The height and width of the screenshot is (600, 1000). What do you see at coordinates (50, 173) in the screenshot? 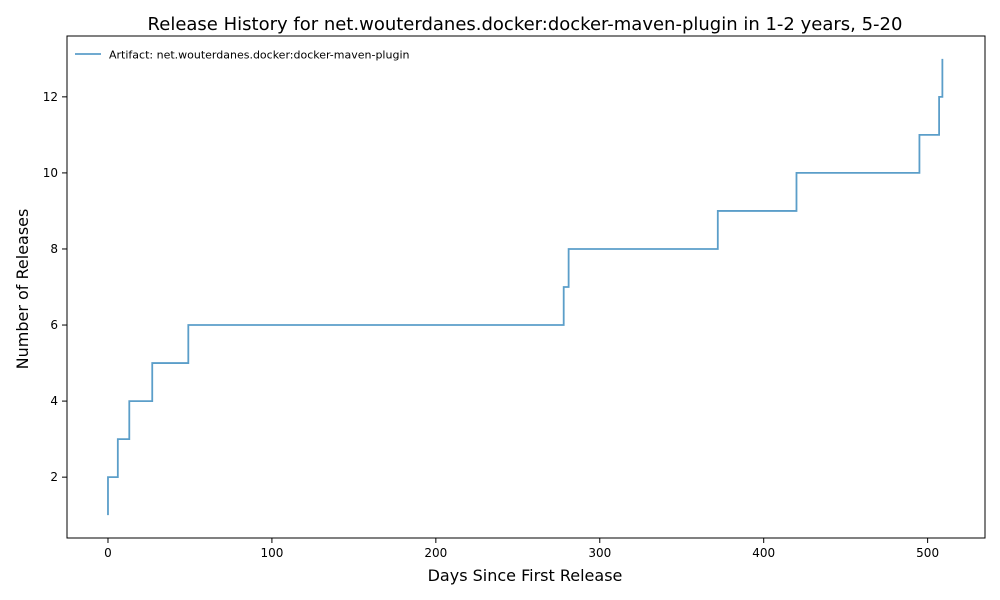
I see `y-tick-label-4: 10` at bounding box center [50, 173].